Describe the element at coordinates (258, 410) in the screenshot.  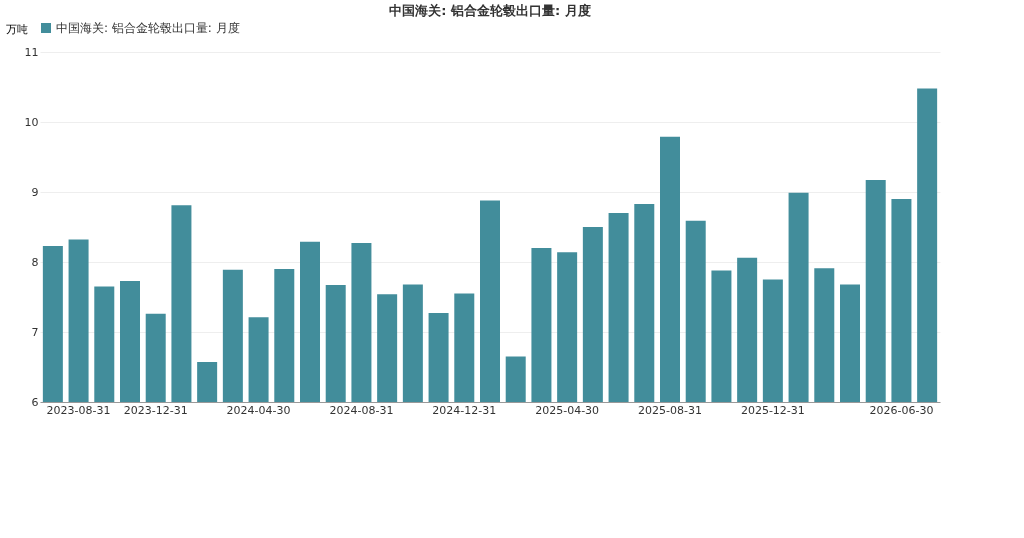
I see `x-tick-label: 2024-04-30` at that location.